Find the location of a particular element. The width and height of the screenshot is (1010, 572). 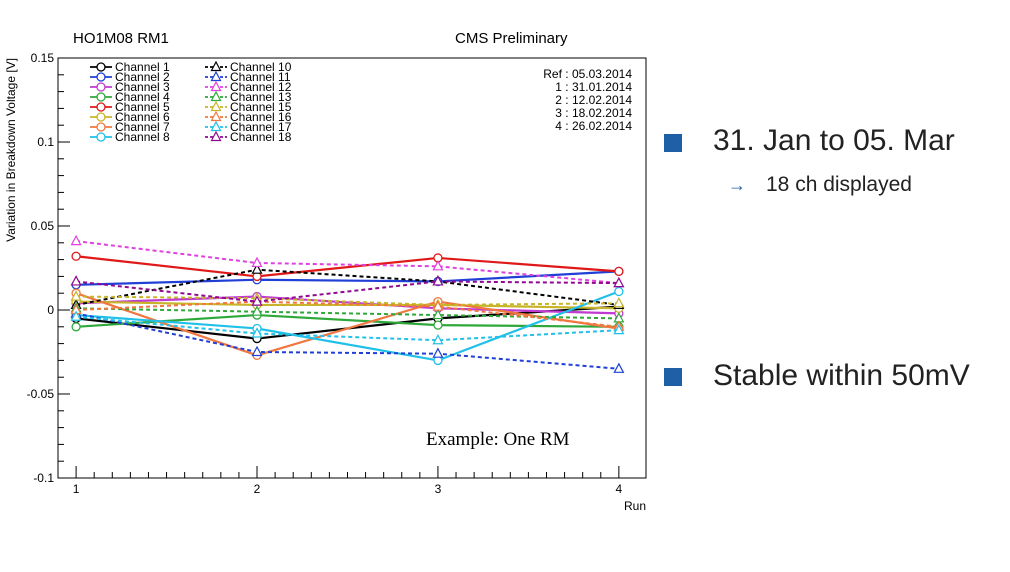

legend-entry-label: Channel 17 is located at coordinates (261, 127).